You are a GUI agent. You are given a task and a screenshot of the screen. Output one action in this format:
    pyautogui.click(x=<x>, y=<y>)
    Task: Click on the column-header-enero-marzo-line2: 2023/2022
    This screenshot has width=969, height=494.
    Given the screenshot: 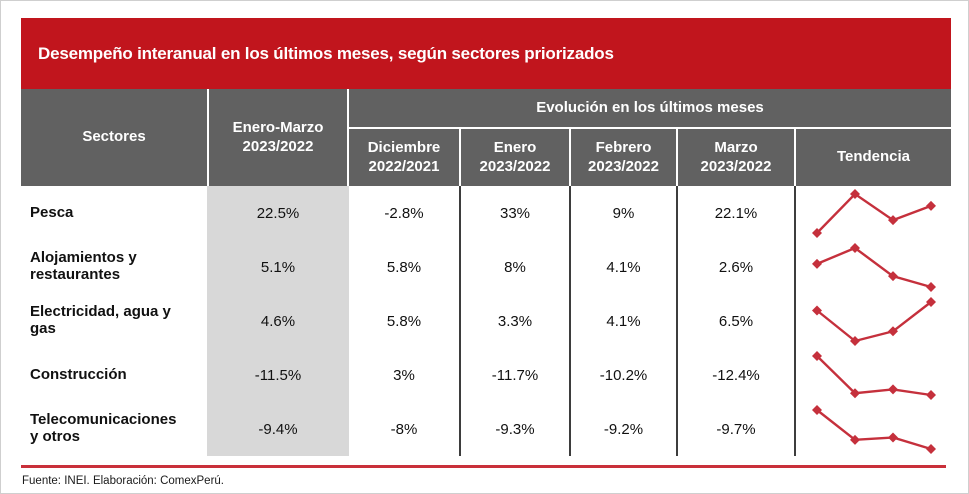 What is the action you would take?
    pyautogui.click(x=278, y=146)
    